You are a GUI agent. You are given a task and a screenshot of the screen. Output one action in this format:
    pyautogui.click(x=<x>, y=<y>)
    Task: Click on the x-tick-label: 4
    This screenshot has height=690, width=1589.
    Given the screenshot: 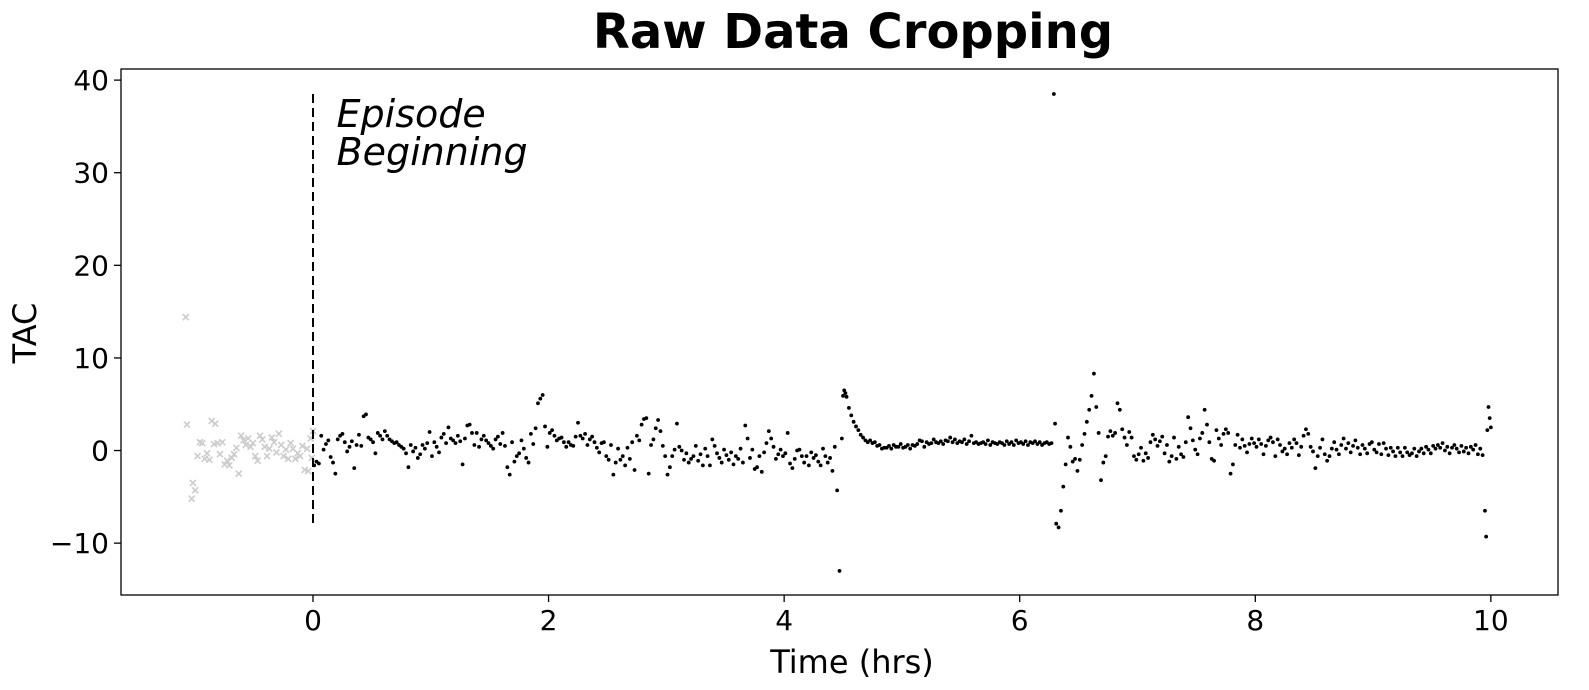 What is the action you would take?
    pyautogui.click(x=784, y=620)
    